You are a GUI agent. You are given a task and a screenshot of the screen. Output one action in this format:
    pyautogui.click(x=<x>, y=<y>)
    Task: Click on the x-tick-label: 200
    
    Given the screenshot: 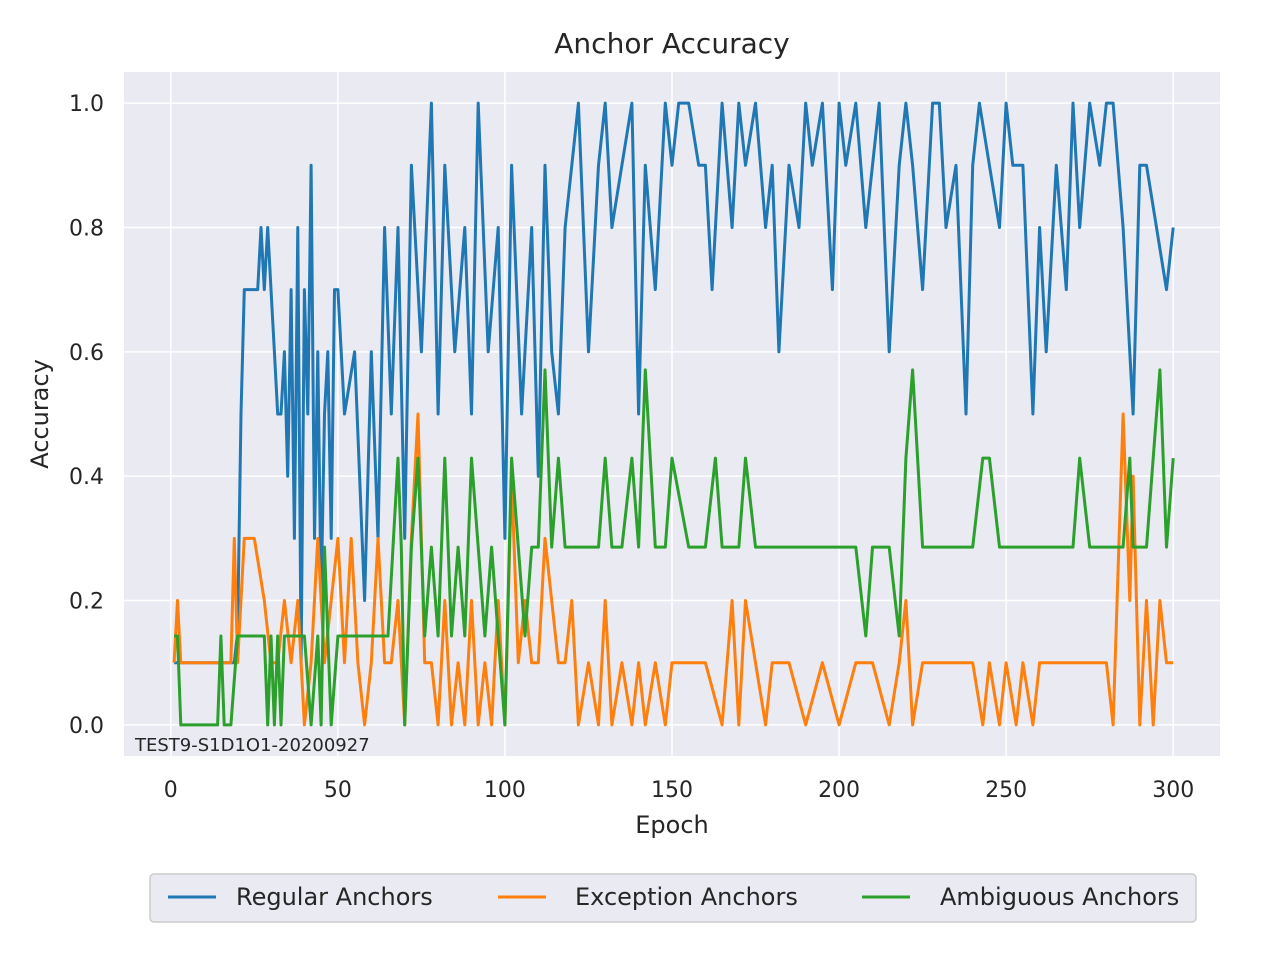 What is the action you would take?
    pyautogui.click(x=839, y=790)
    